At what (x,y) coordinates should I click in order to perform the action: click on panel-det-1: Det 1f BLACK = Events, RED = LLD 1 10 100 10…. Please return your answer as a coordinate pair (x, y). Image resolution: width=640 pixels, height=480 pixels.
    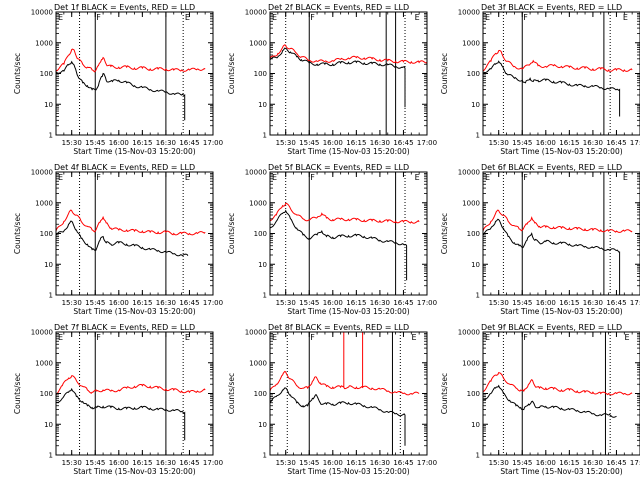
    Looking at the image, I should click on (118, 79).